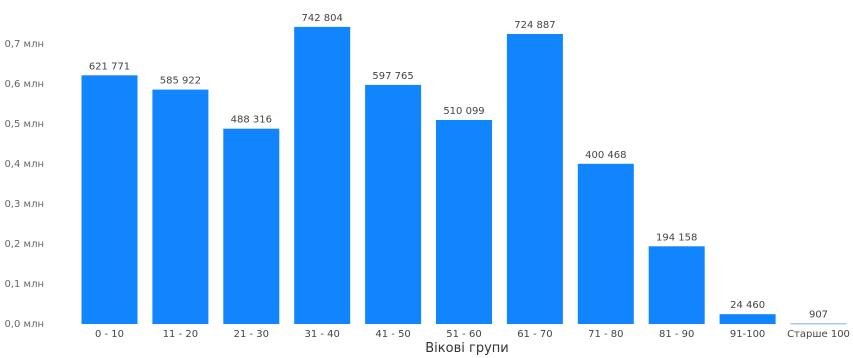  I want to click on data-label: 488 316, so click(251, 120).